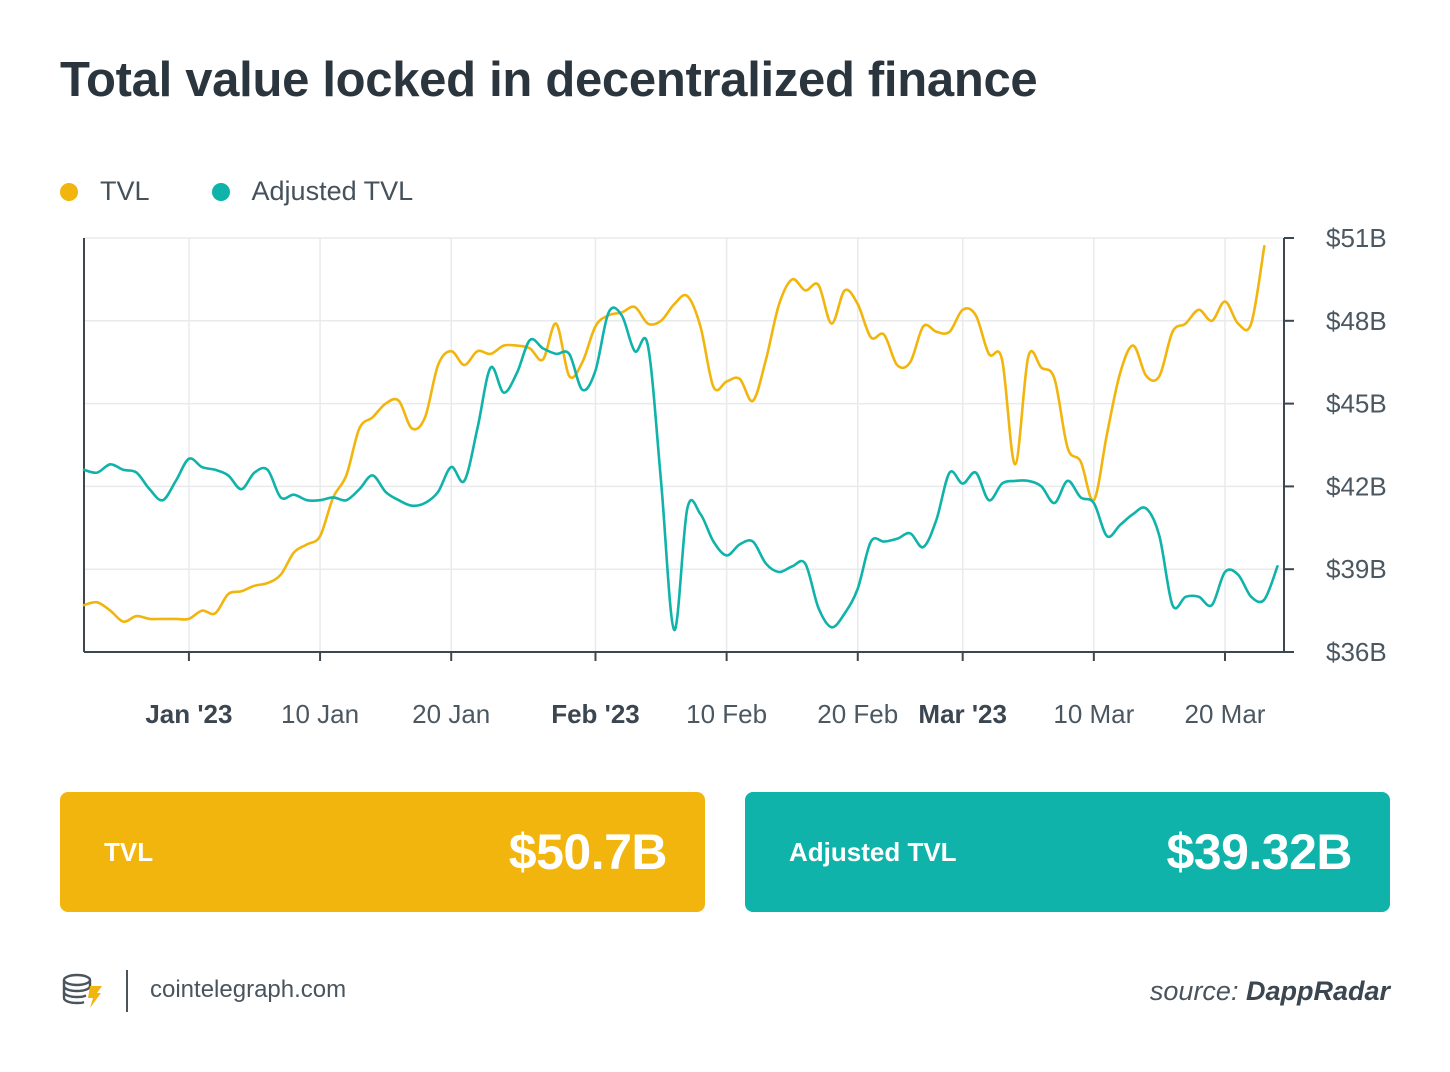  I want to click on y-tick-label: $36B, so click(1356, 652).